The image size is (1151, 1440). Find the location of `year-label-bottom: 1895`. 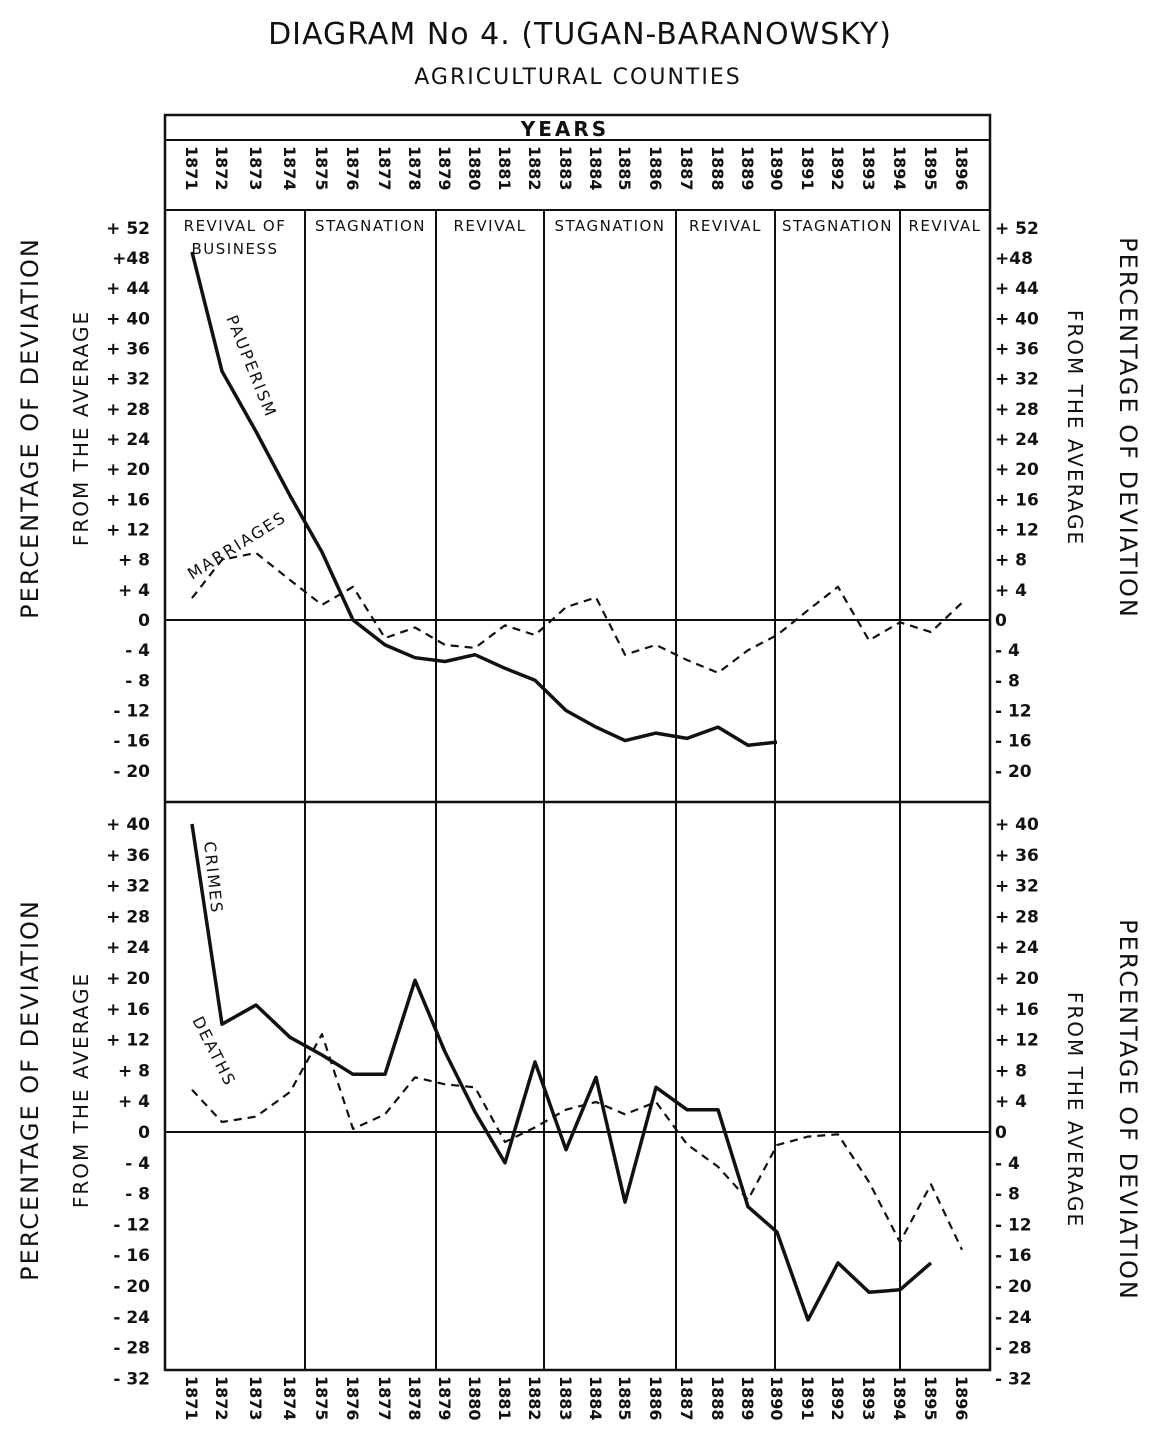

year-label-bottom: 1895 is located at coordinates (930, 1398).